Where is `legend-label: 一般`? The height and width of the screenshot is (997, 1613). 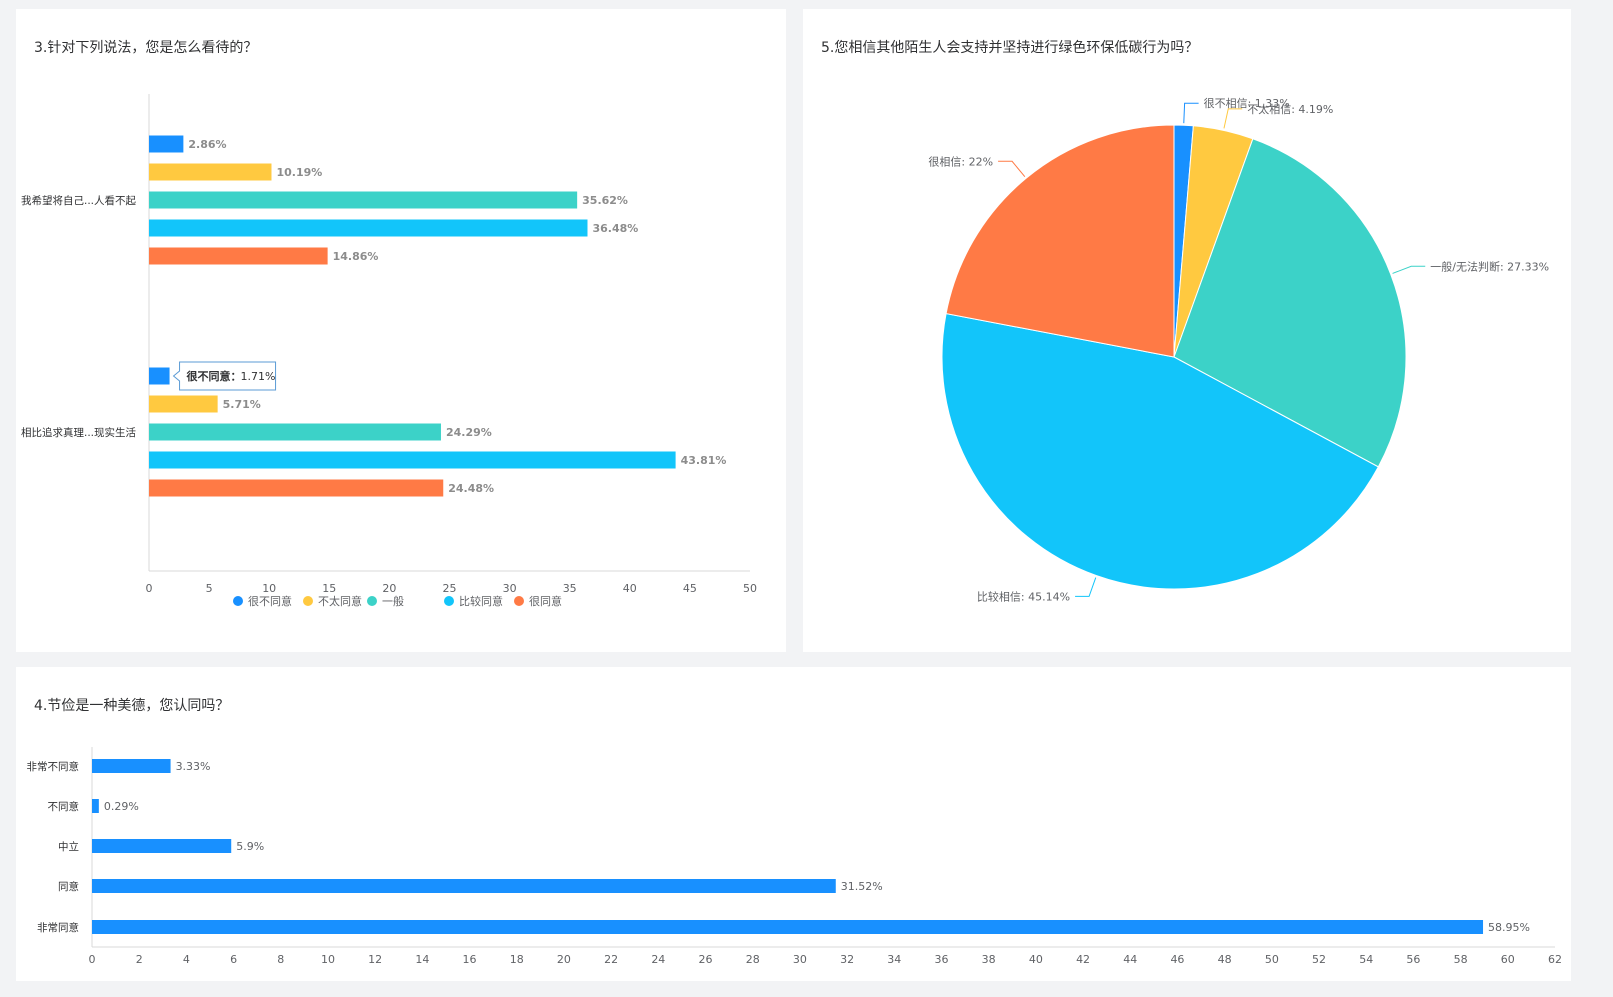
legend-label: 一般 is located at coordinates (393, 601).